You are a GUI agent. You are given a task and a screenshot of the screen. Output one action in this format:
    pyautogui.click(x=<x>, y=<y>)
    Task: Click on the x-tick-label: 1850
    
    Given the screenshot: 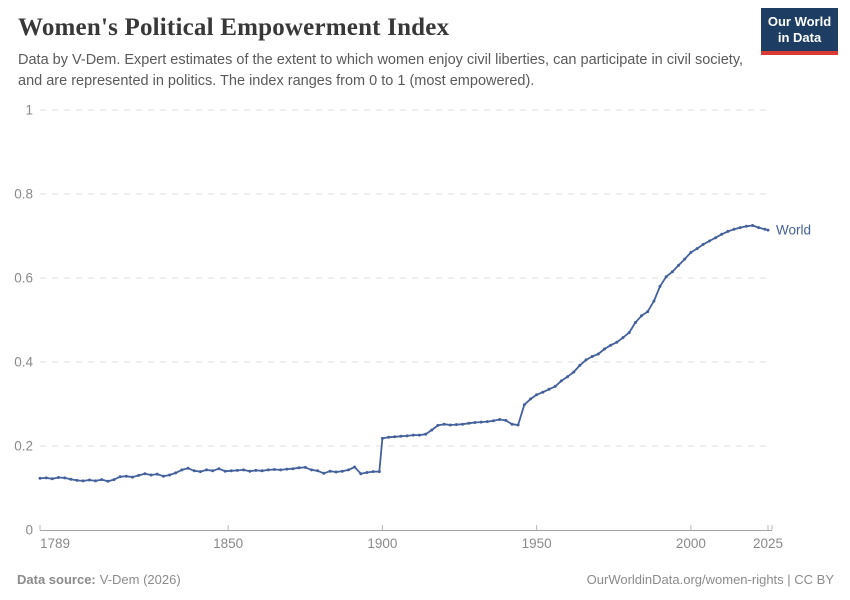 What is the action you would take?
    pyautogui.click(x=228, y=543)
    